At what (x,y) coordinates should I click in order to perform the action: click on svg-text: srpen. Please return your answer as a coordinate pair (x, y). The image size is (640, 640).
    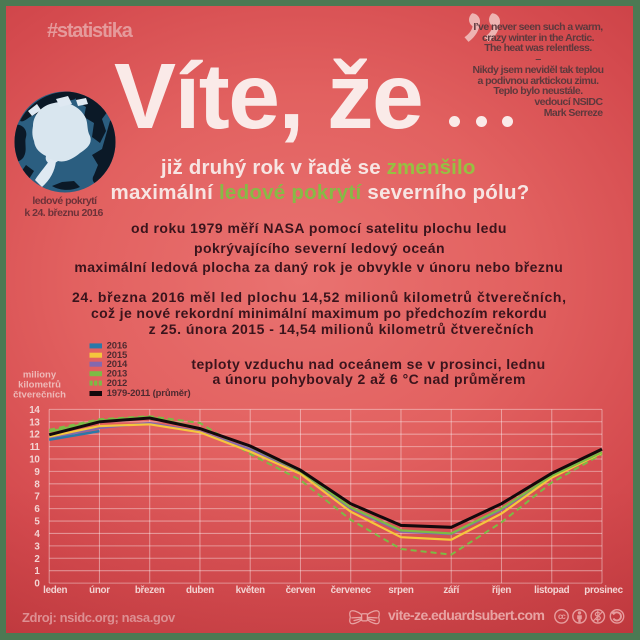
    Looking at the image, I should click on (400, 590).